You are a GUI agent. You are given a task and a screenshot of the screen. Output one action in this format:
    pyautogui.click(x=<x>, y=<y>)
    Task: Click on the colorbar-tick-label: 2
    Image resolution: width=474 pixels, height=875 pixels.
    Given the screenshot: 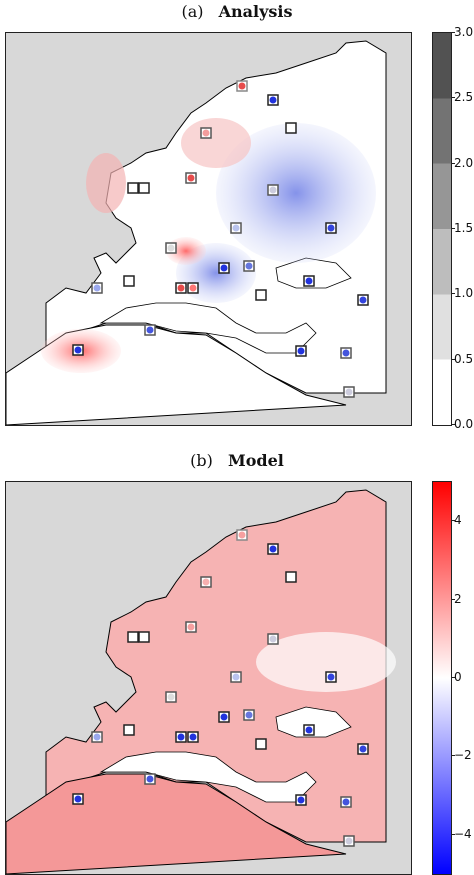 What is the action you would take?
    pyautogui.click(x=458, y=598)
    